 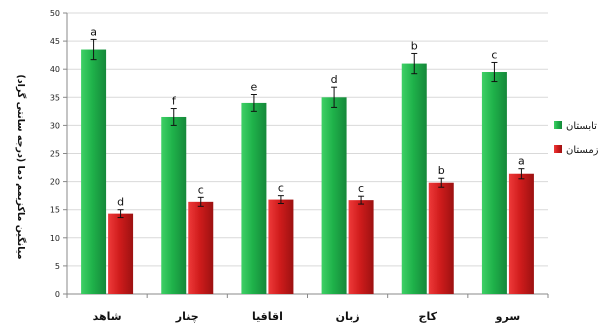 I want to click on y-tick-label: 15, so click(x=55, y=210).